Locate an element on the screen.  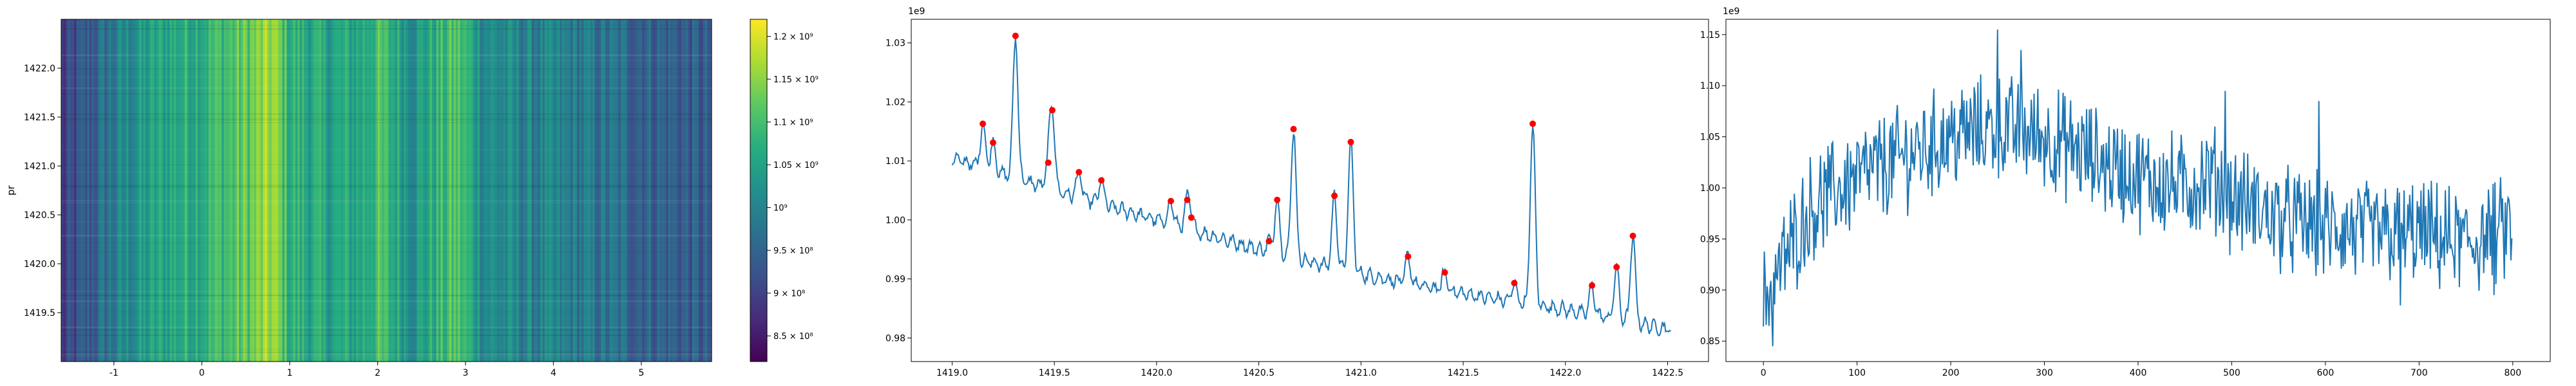
x-tick-label: 3 is located at coordinates (465, 373).